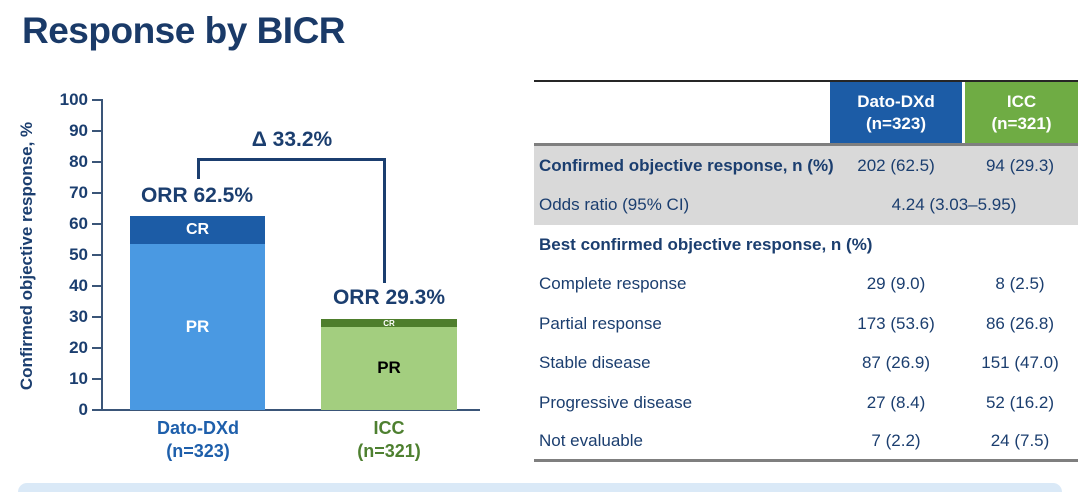 The image size is (1080, 492). I want to click on row-value-icc: 8 (2.5), so click(1020, 284).